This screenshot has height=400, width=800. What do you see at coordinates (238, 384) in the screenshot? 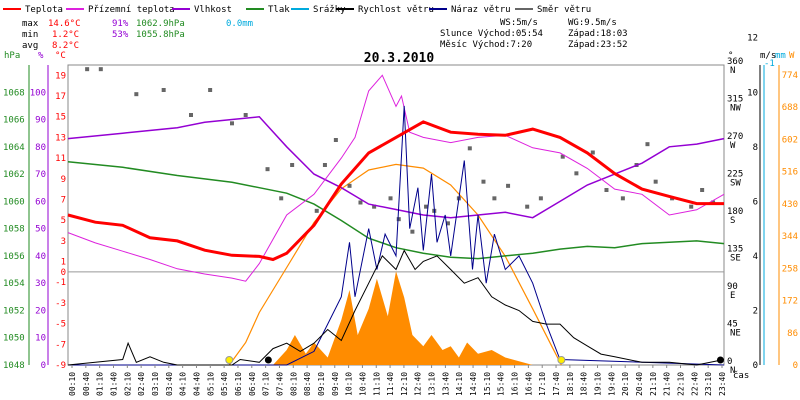
I see `x-tick-label: 06:10` at bounding box center [238, 384].